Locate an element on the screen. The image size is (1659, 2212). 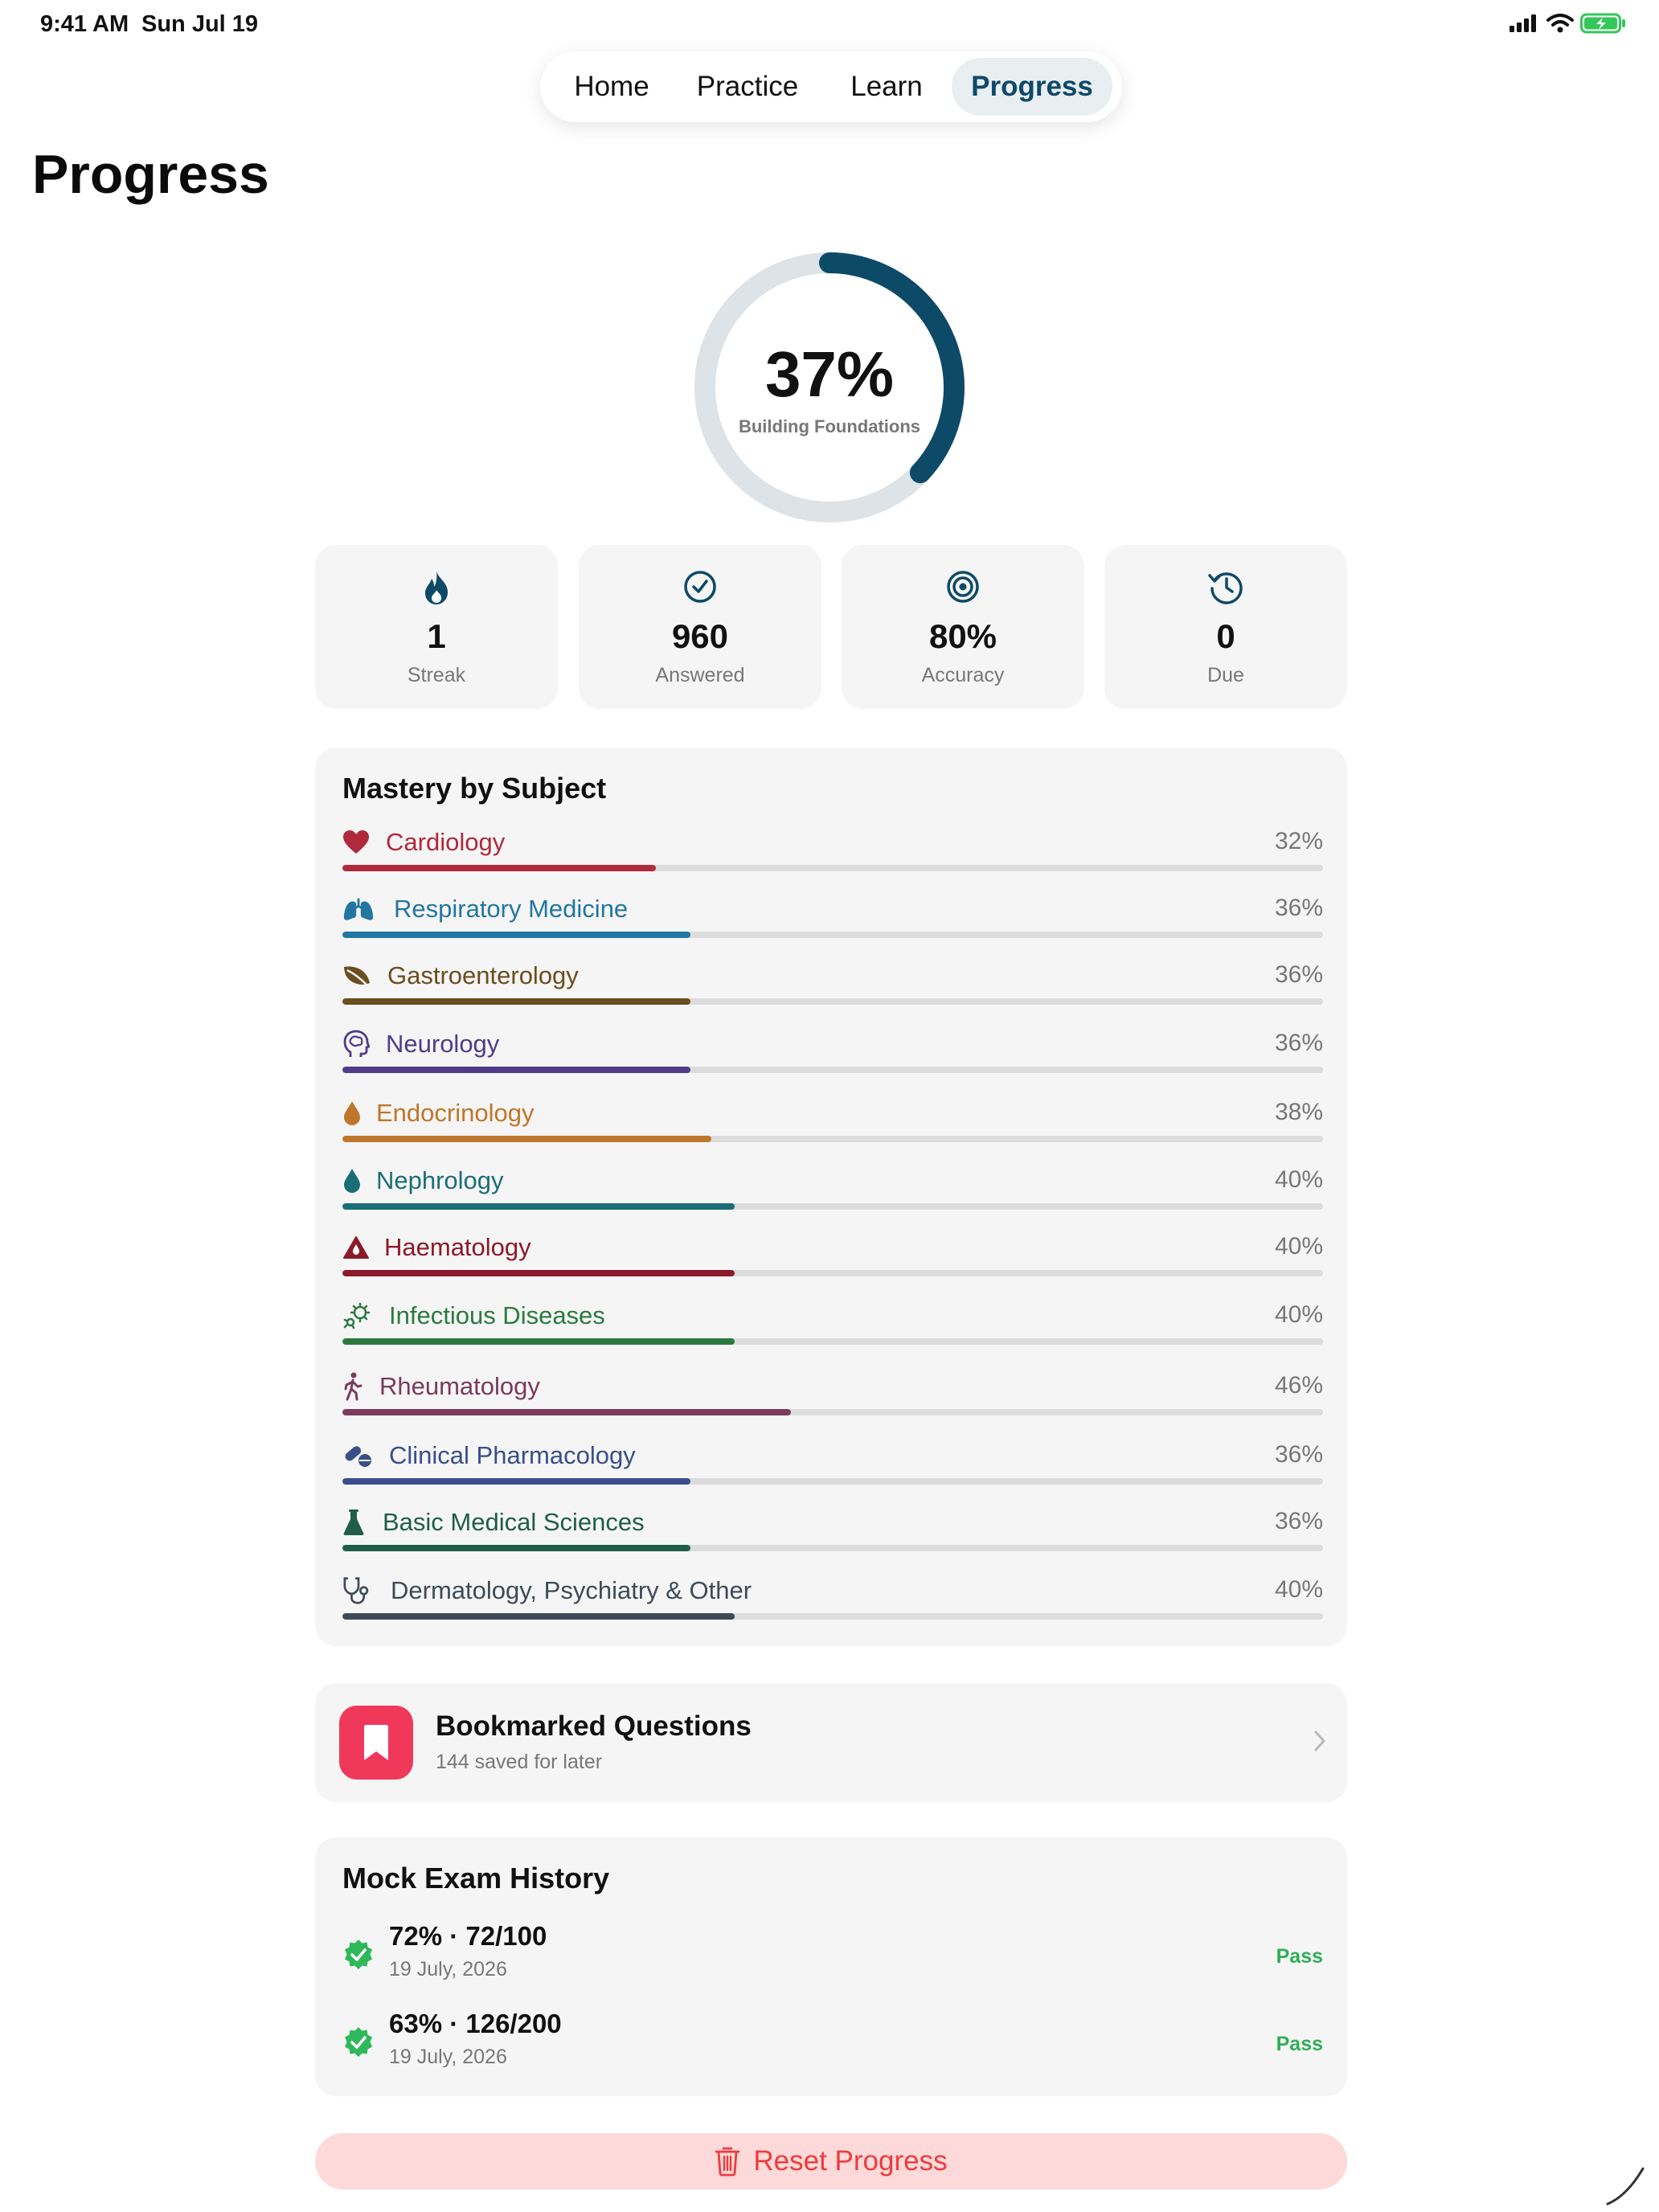
due-value: 0 is located at coordinates (1225, 636).